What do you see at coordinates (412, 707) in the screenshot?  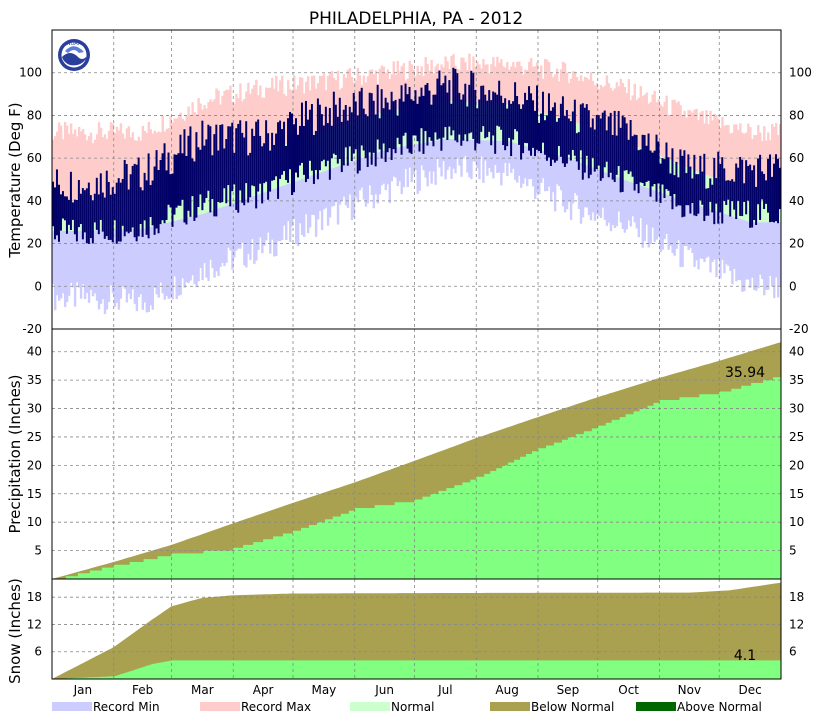 I see `legend-label: Normal` at bounding box center [412, 707].